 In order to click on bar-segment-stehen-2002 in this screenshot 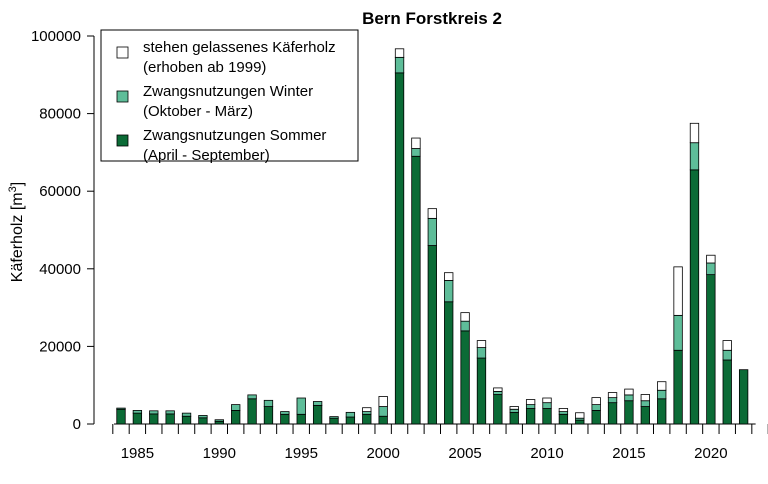, I will do `click(416, 143)`.